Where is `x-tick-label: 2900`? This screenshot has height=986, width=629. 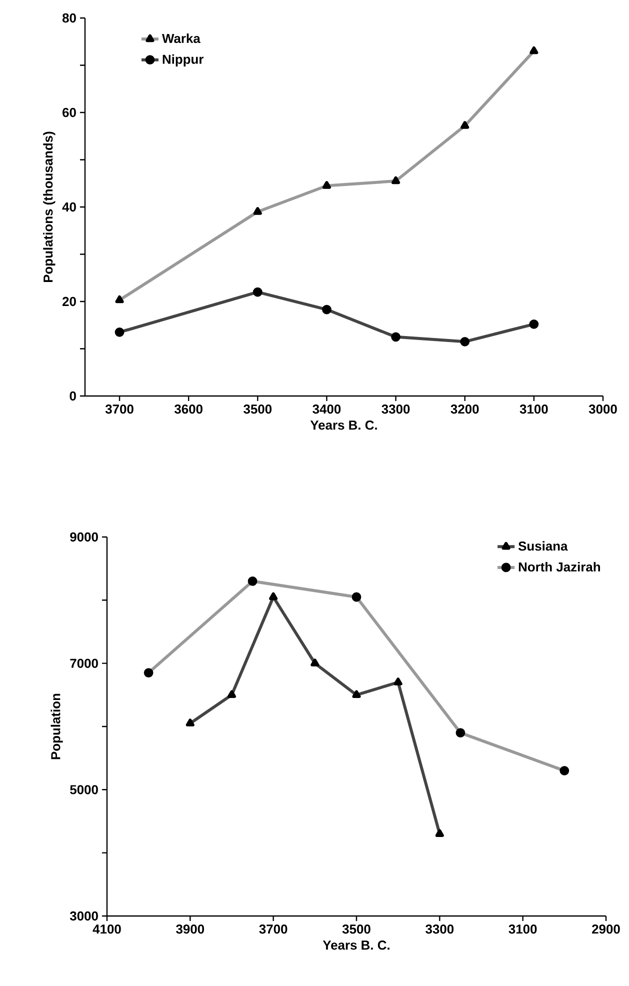 x-tick-label: 2900 is located at coordinates (606, 929).